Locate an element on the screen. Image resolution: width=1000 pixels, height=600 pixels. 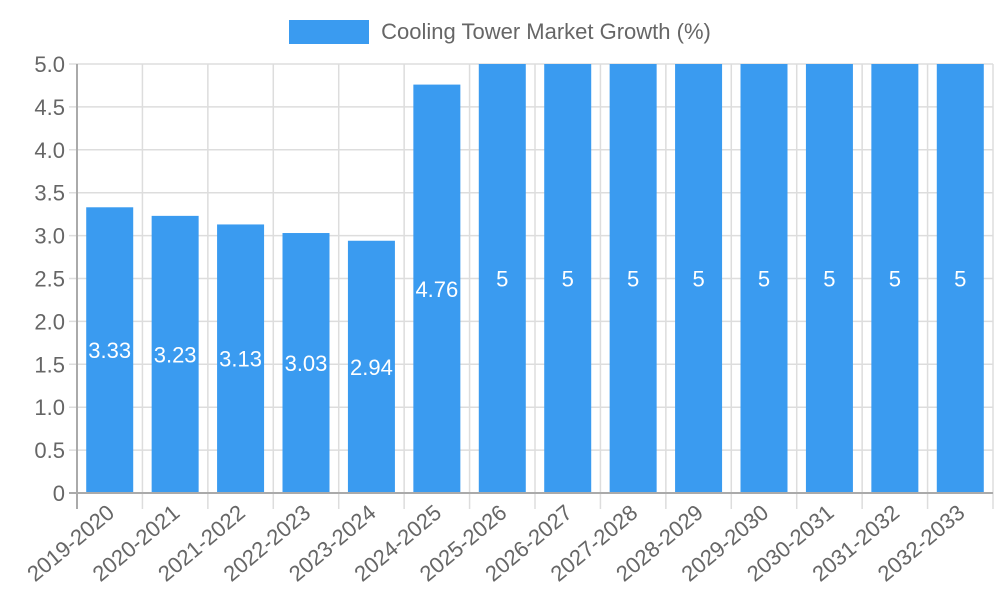
y-tick-label: 4.5 is located at coordinates (49, 107).